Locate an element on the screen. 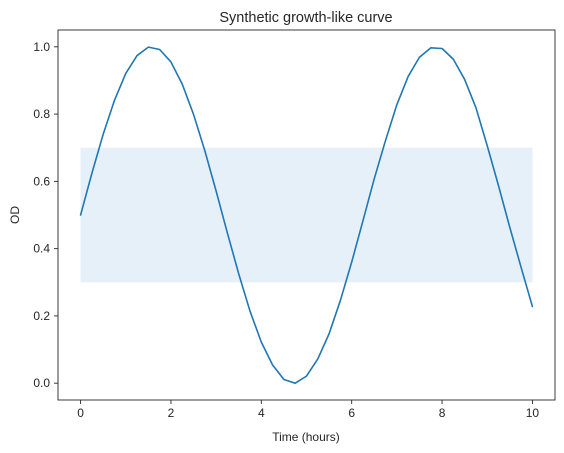 Image resolution: width=564 pixels, height=453 pixels. y-tick-label: 0.6 is located at coordinates (41, 181).